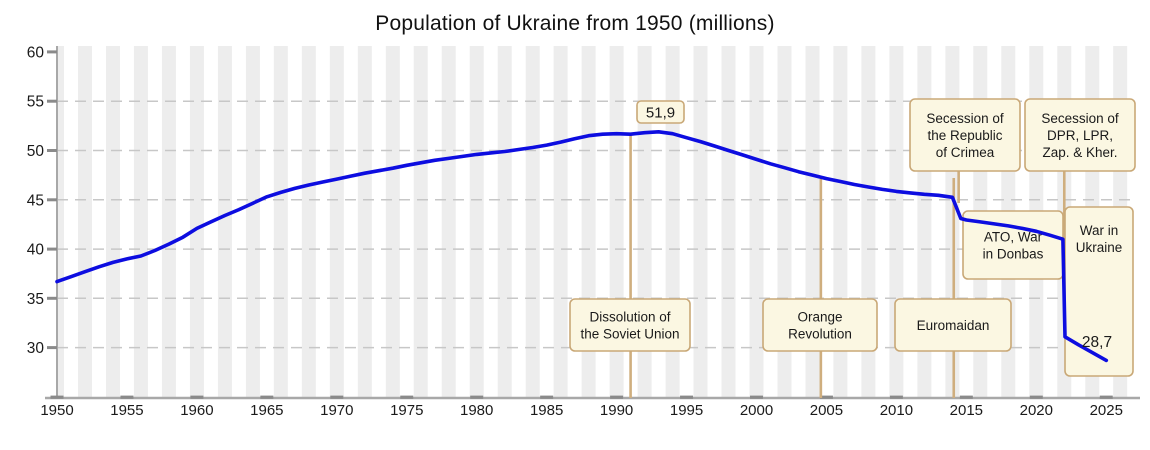  I want to click on x-tick-label-2020: 2020, so click(1036, 410).